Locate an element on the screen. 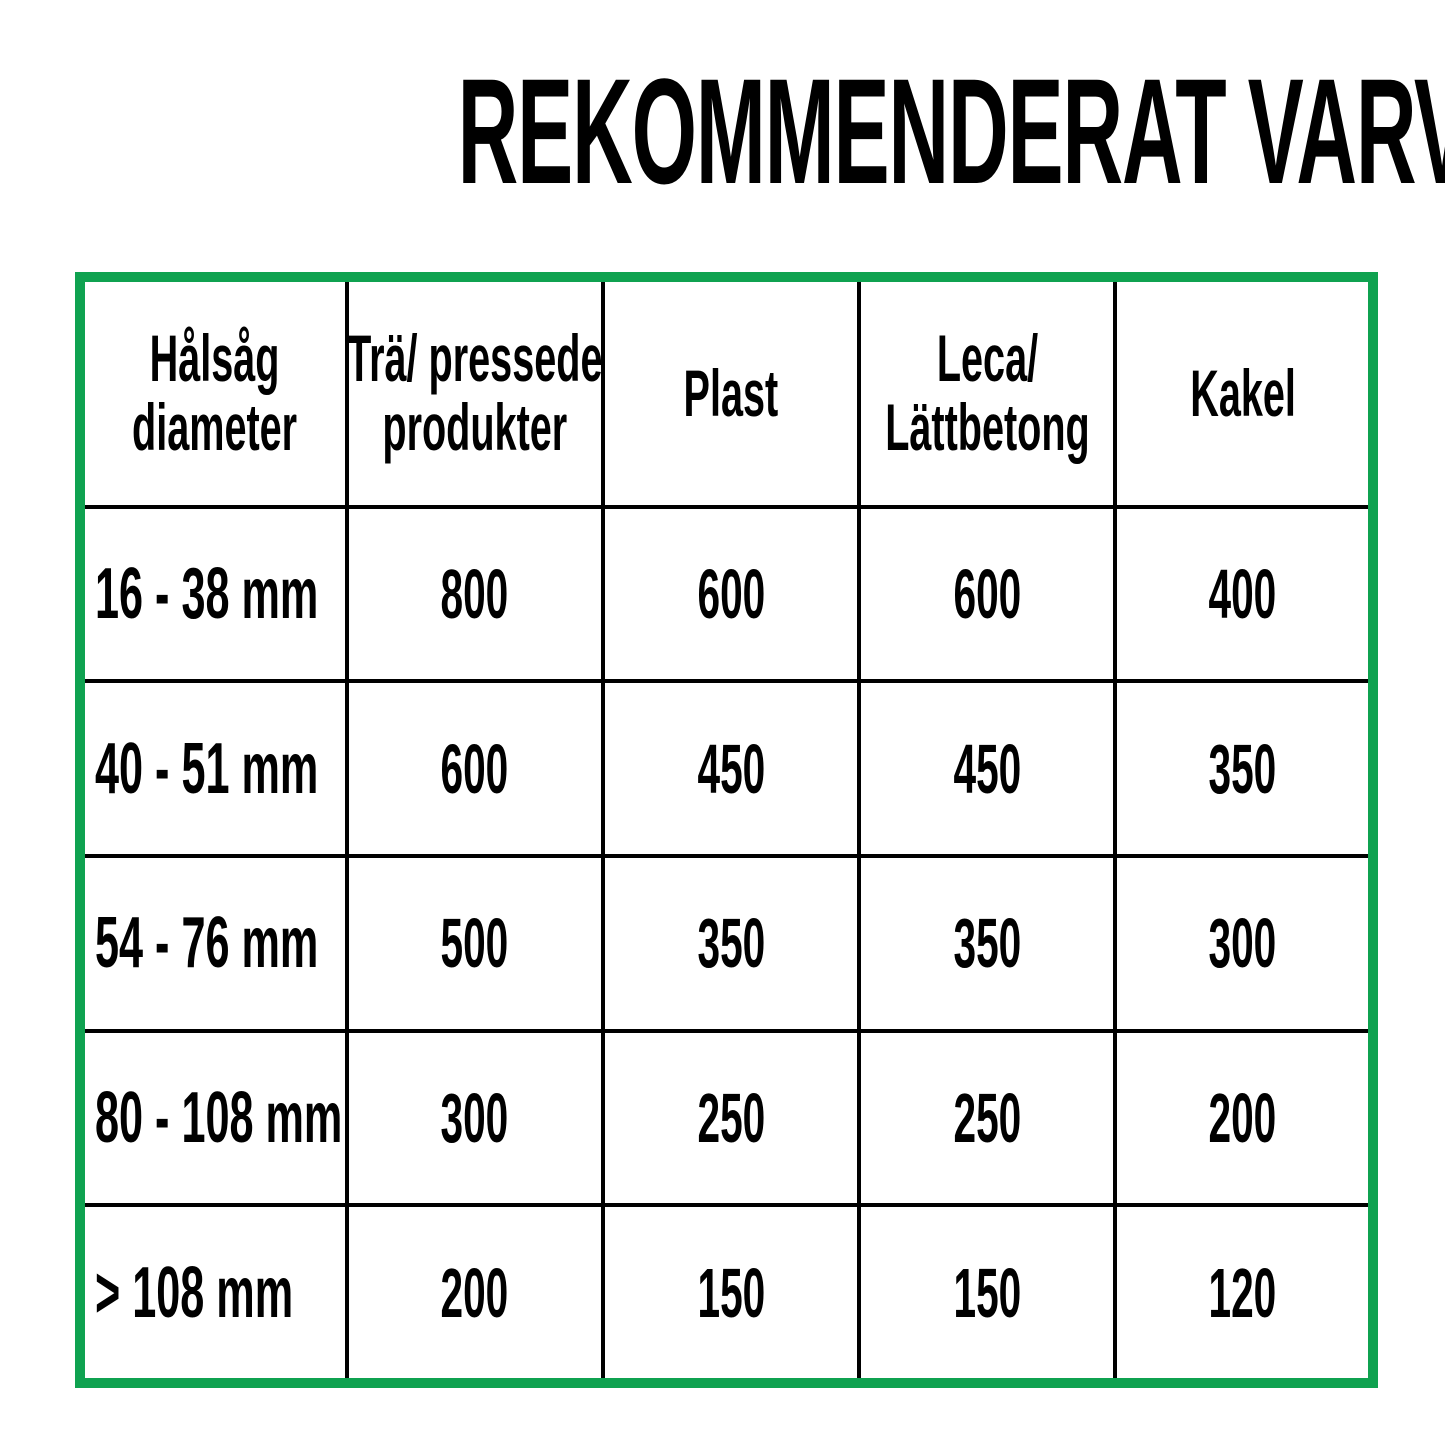 This screenshot has height=1445, width=1445. row-label-80-108: 80 - 108 mm is located at coordinates (215, 1118).